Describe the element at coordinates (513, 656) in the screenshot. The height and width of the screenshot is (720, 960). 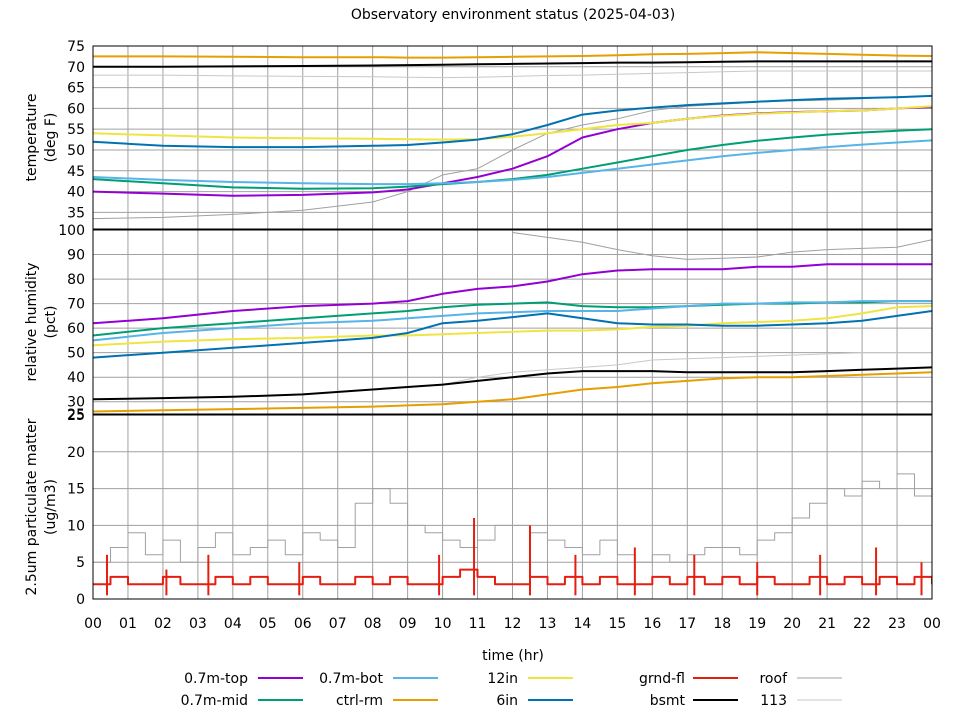
I see `x-axis-label: time (hr)` at that location.